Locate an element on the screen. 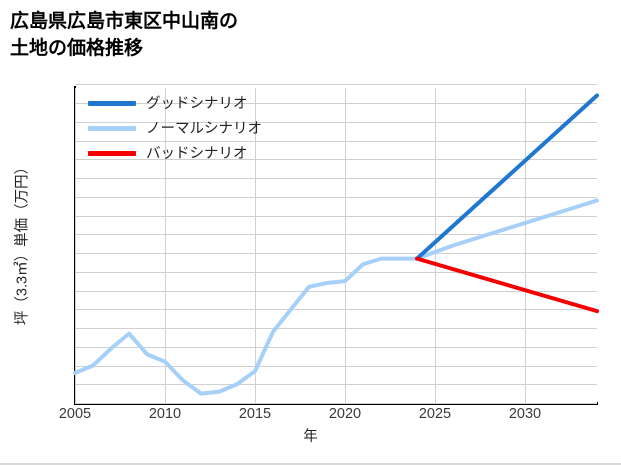 The width and height of the screenshot is (621, 465). legend-label-good: グッドシナリオ is located at coordinates (197, 104).